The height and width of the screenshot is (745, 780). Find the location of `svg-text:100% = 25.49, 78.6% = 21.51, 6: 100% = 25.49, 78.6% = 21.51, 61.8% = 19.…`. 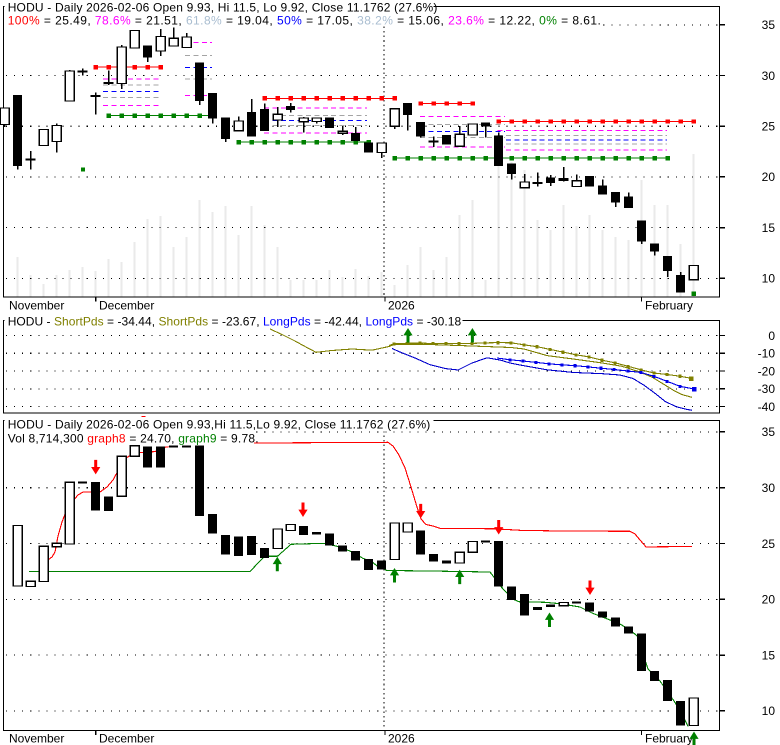

svg-text:100% = 25.49, 78.6% = 21.51, 6: 100% = 25.49, 78.6% = 21.51, 61.8% = 19.… is located at coordinates (305, 21).